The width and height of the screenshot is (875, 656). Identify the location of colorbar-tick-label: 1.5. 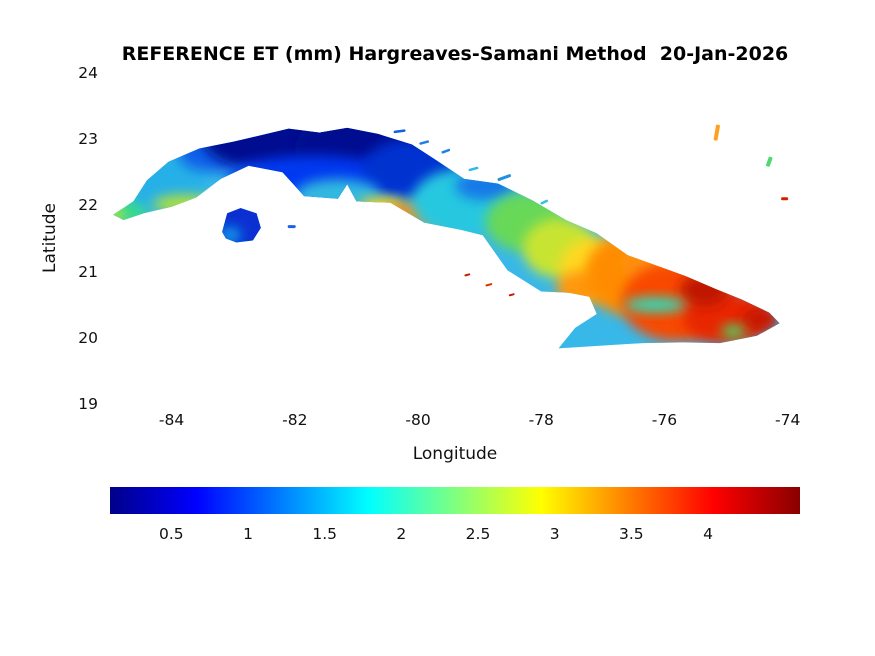
(324, 534).